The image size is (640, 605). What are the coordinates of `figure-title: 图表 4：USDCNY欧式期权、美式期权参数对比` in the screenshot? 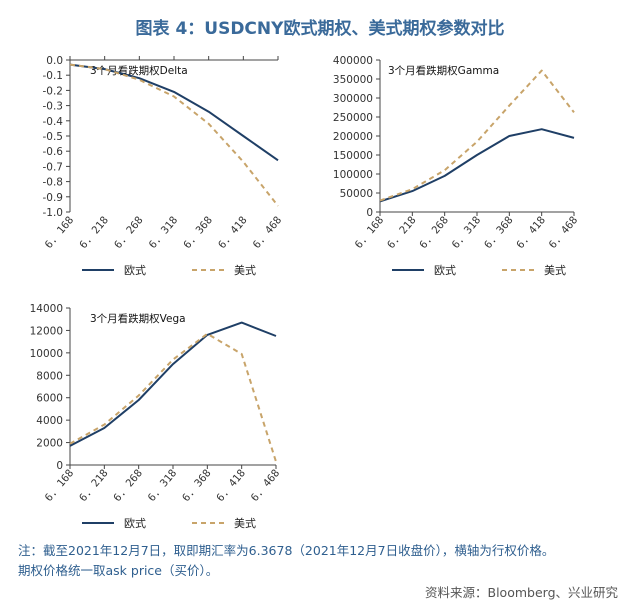 It's located at (320, 29).